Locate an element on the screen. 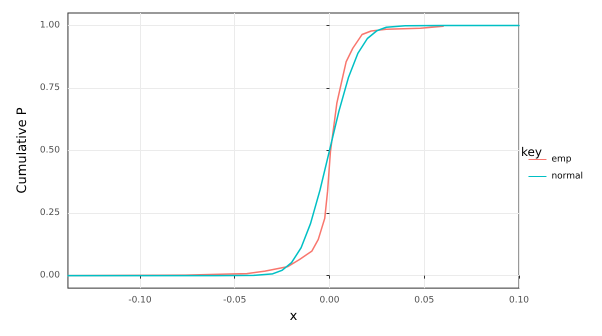 Image resolution: width=602 pixels, height=336 pixels. y-tick-label: 0.00 is located at coordinates (50, 275).